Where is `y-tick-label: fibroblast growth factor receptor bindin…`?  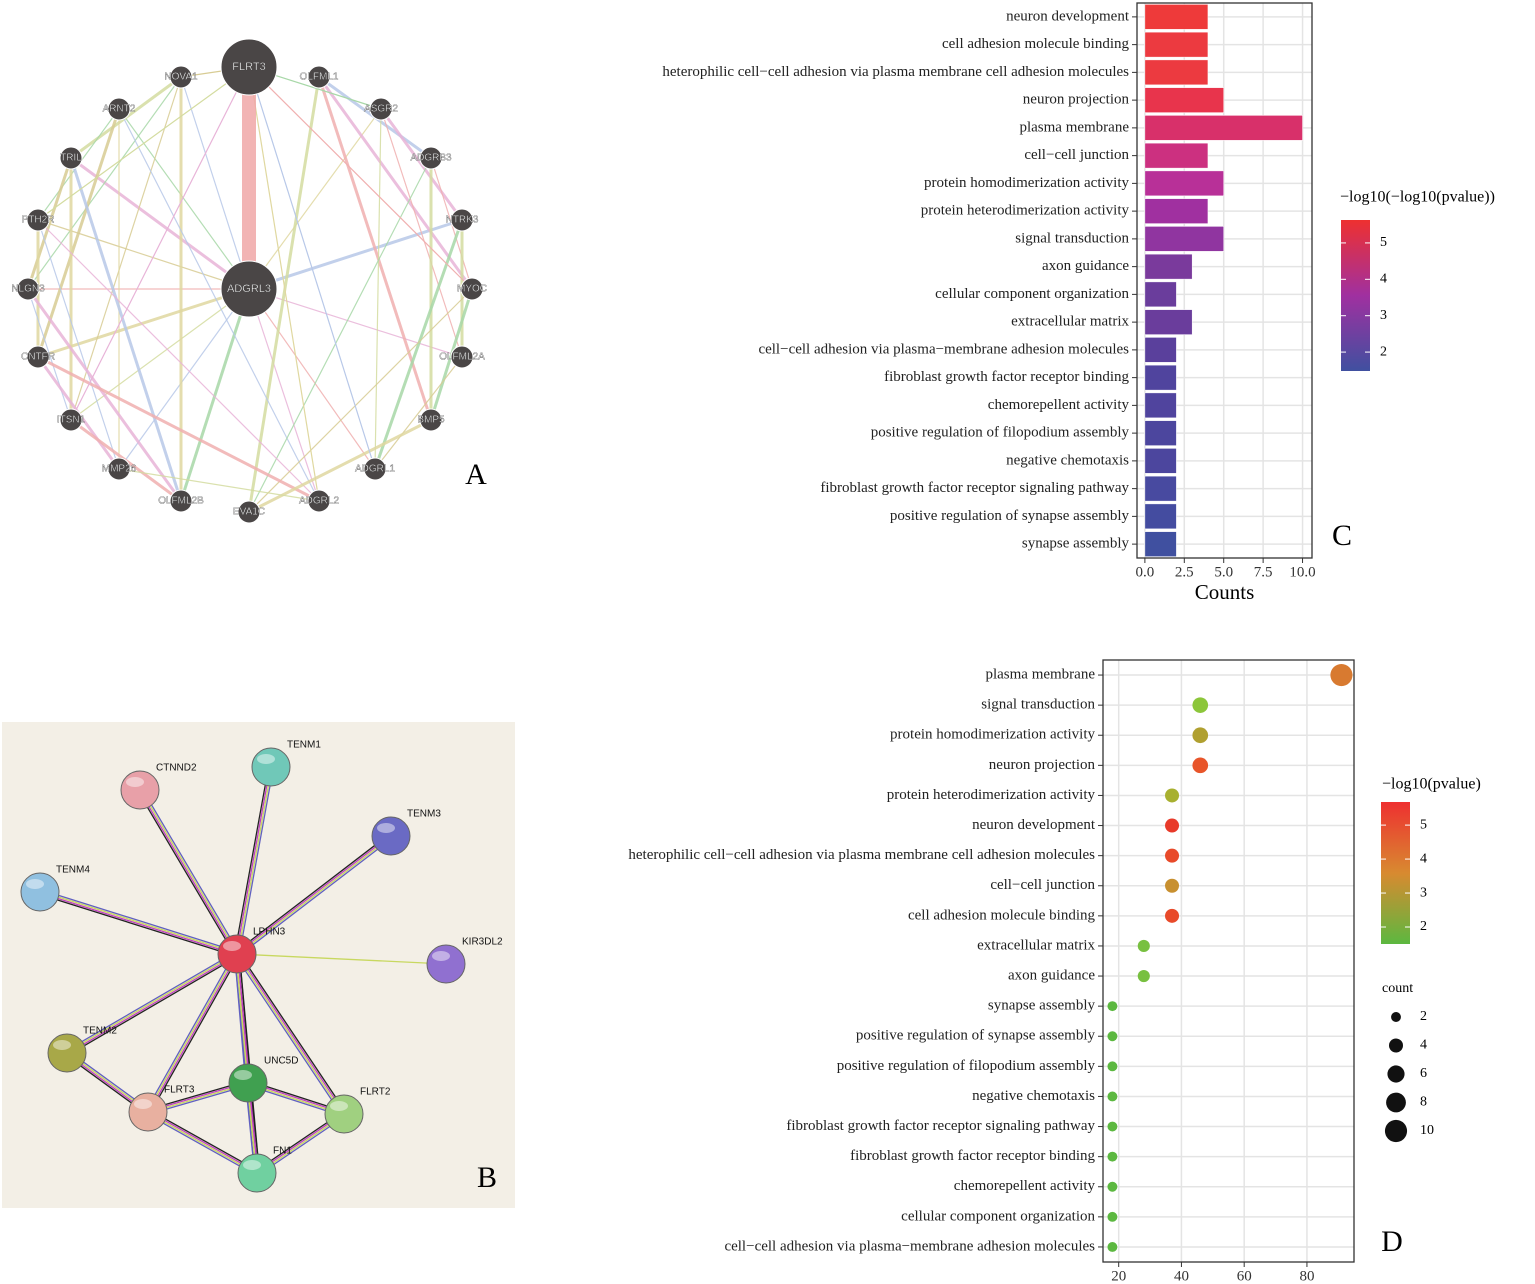
y-tick-label: fibroblast growth factor receptor bindin… is located at coordinates (1006, 377).